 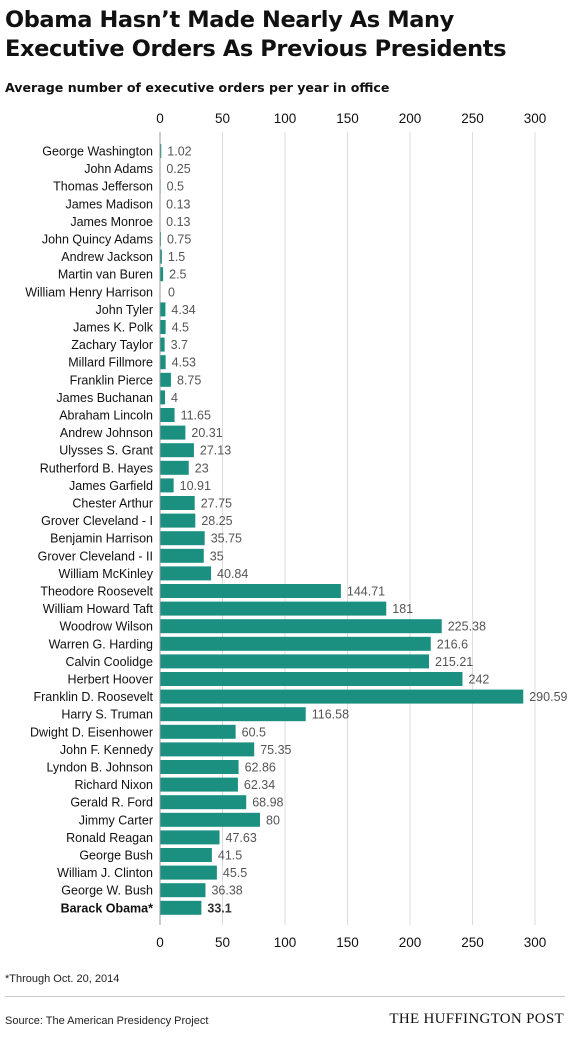 I want to click on value-label: 40.84, so click(x=232, y=574).